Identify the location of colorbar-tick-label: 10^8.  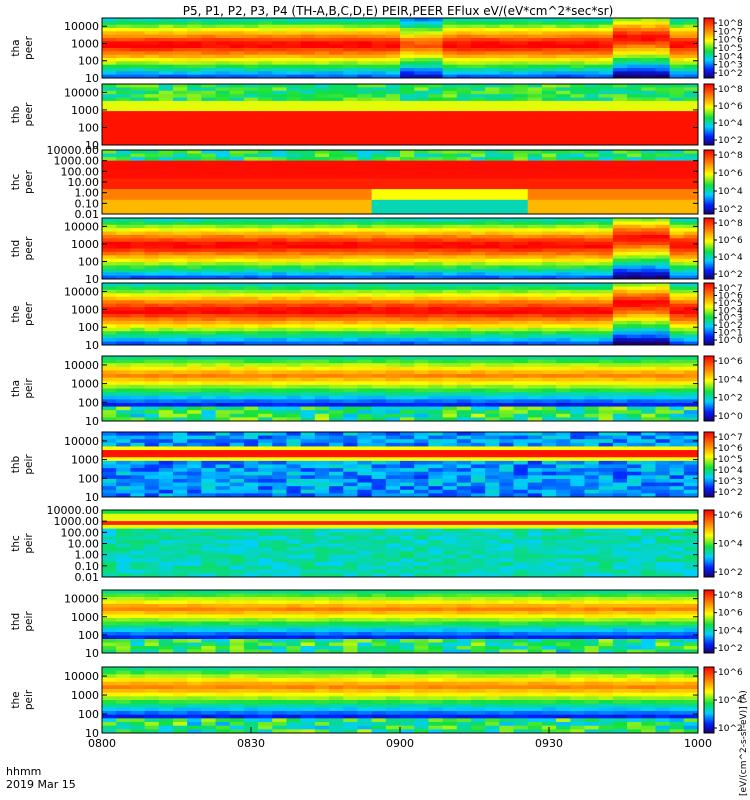
(730, 156).